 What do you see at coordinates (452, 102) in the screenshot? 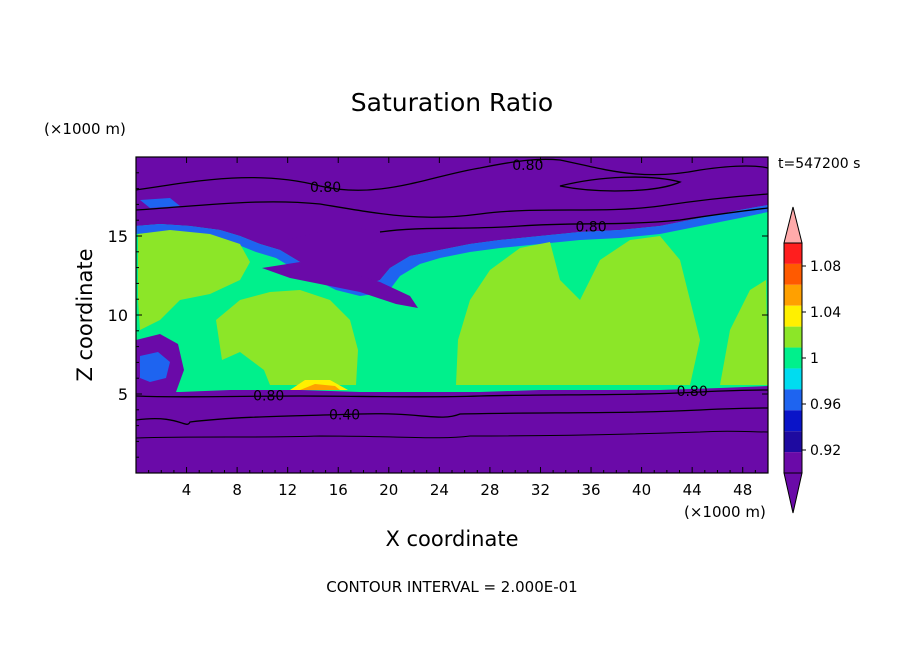
I see `chart-title: Saturation Ratio` at bounding box center [452, 102].